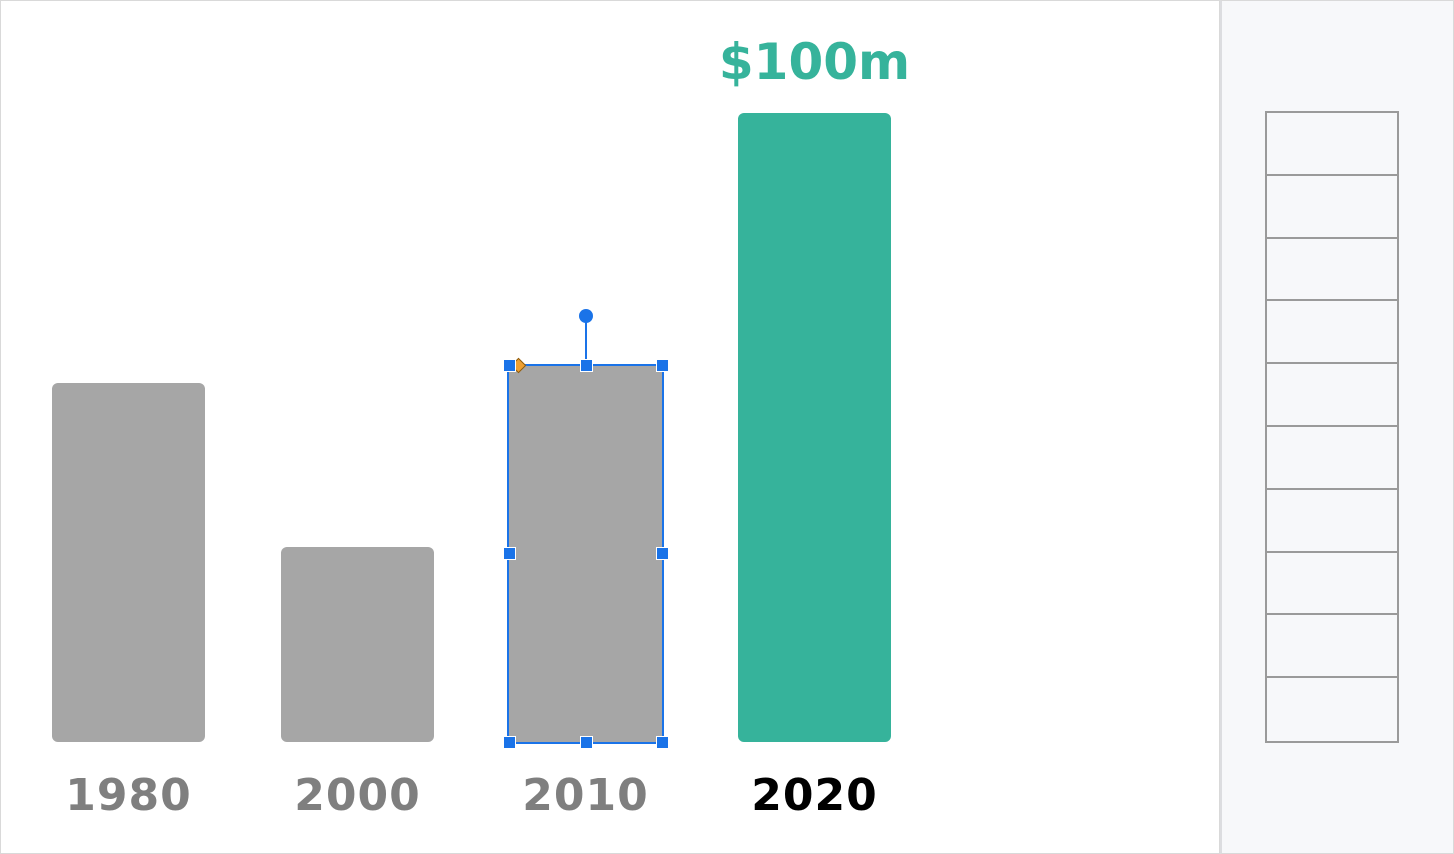 This screenshot has height=854, width=1454. What do you see at coordinates (814, 427) in the screenshot?
I see `bar-2020` at bounding box center [814, 427].